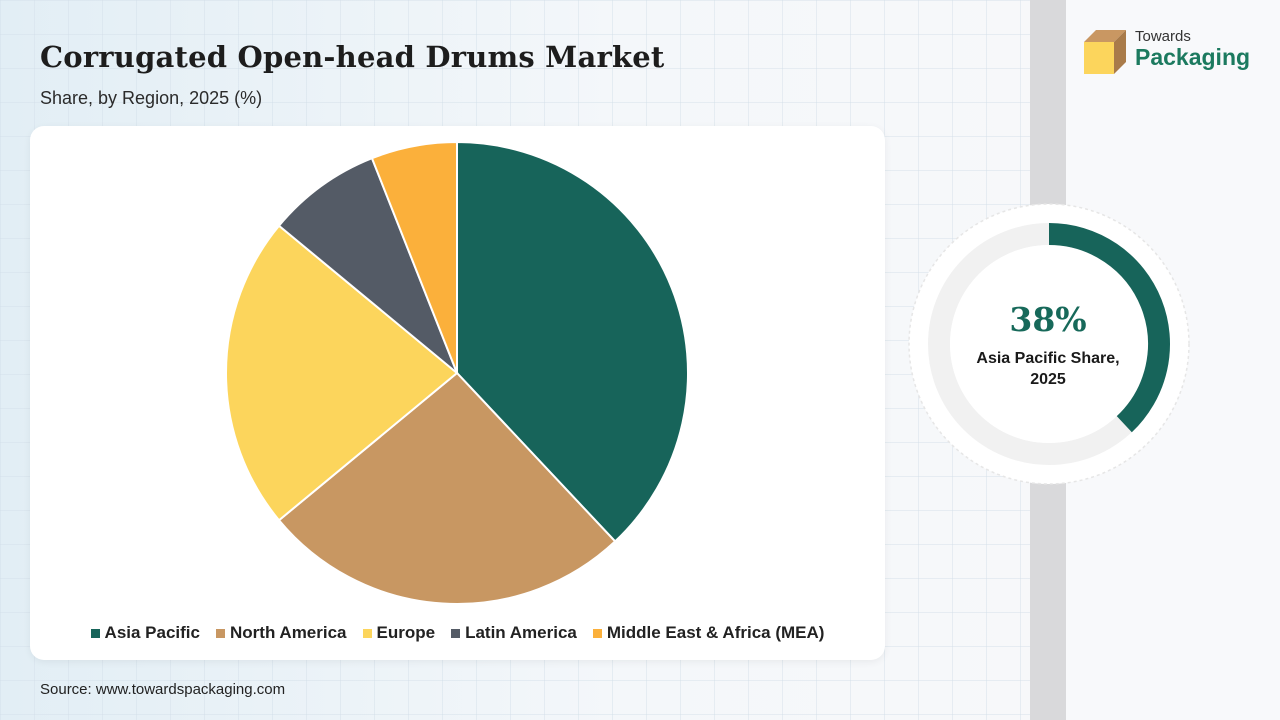 This screenshot has height=720, width=1280. I want to click on legend-label: Middle East & Africa (MEA), so click(715, 632).